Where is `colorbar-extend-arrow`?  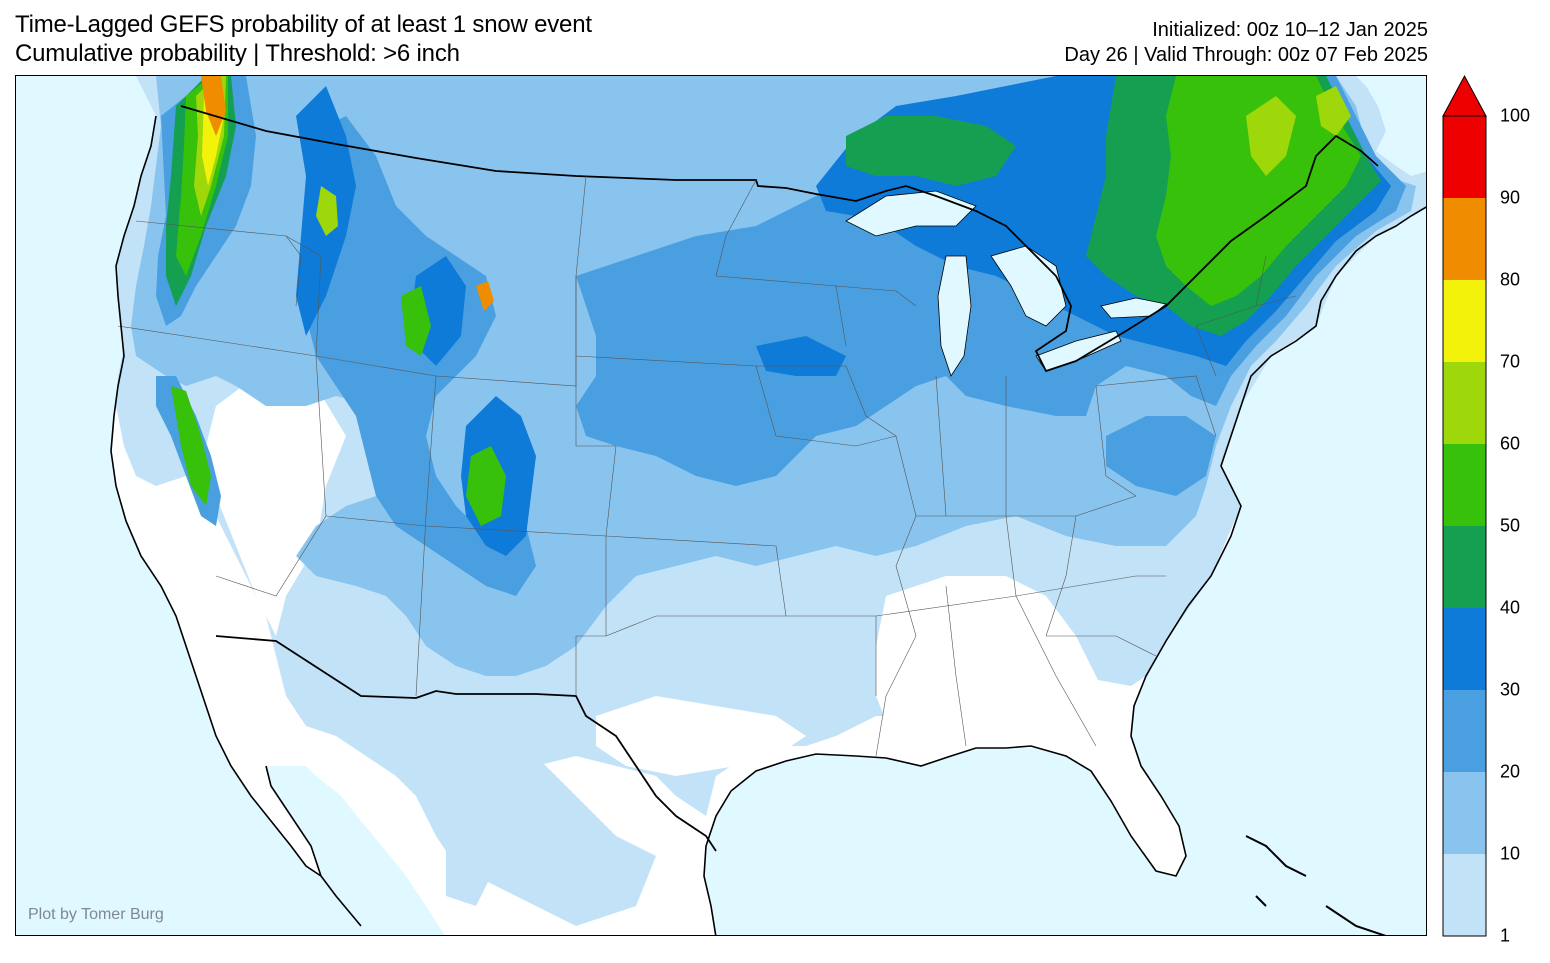
colorbar-extend-arrow is located at coordinates (1464, 95).